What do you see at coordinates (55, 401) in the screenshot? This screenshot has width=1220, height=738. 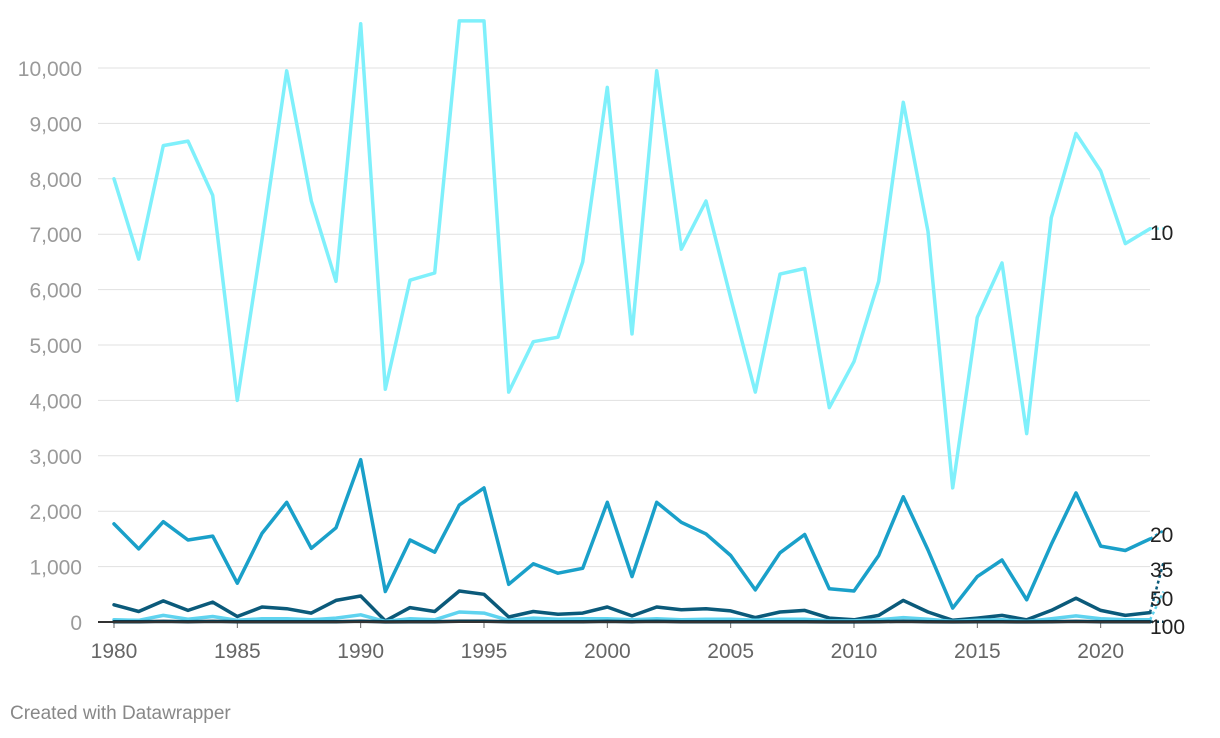 I see `y-tick-label: 4,000` at bounding box center [55, 401].